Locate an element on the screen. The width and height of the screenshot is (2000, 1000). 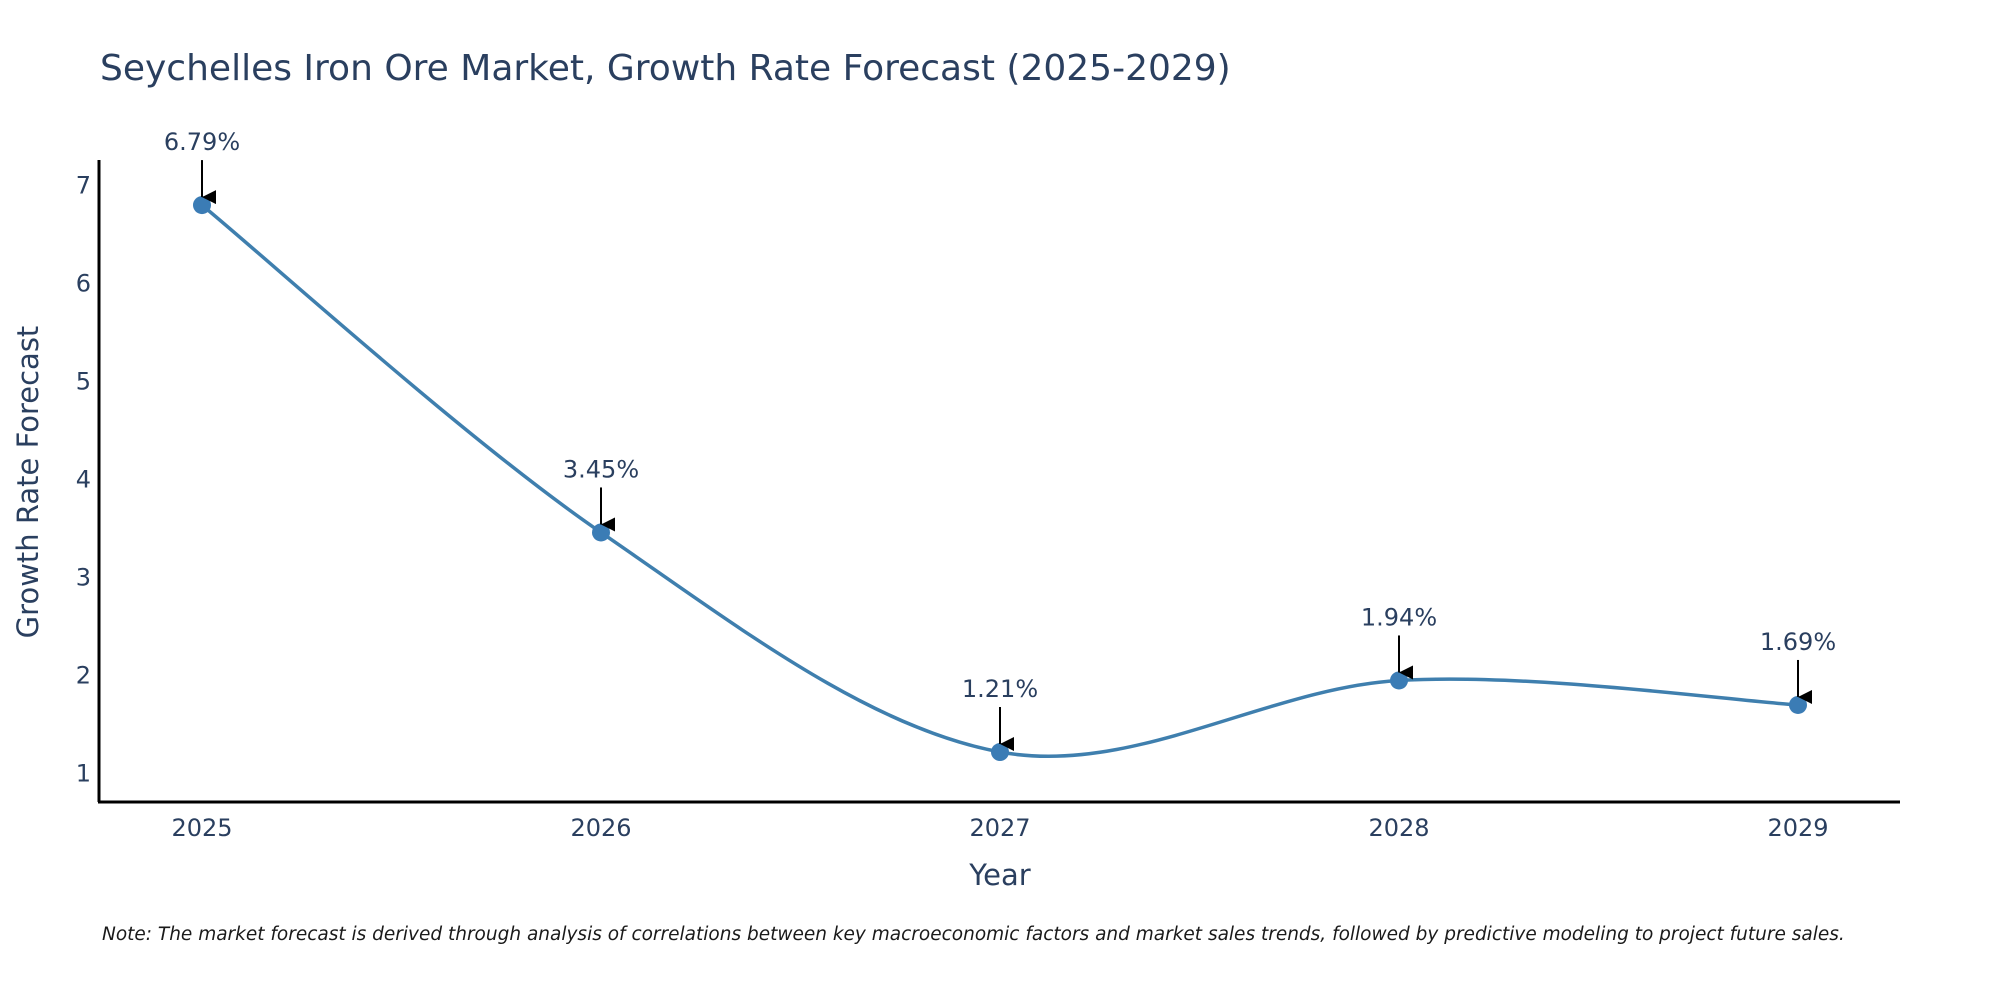
y-tick-label: 1 is located at coordinates (83, 774).